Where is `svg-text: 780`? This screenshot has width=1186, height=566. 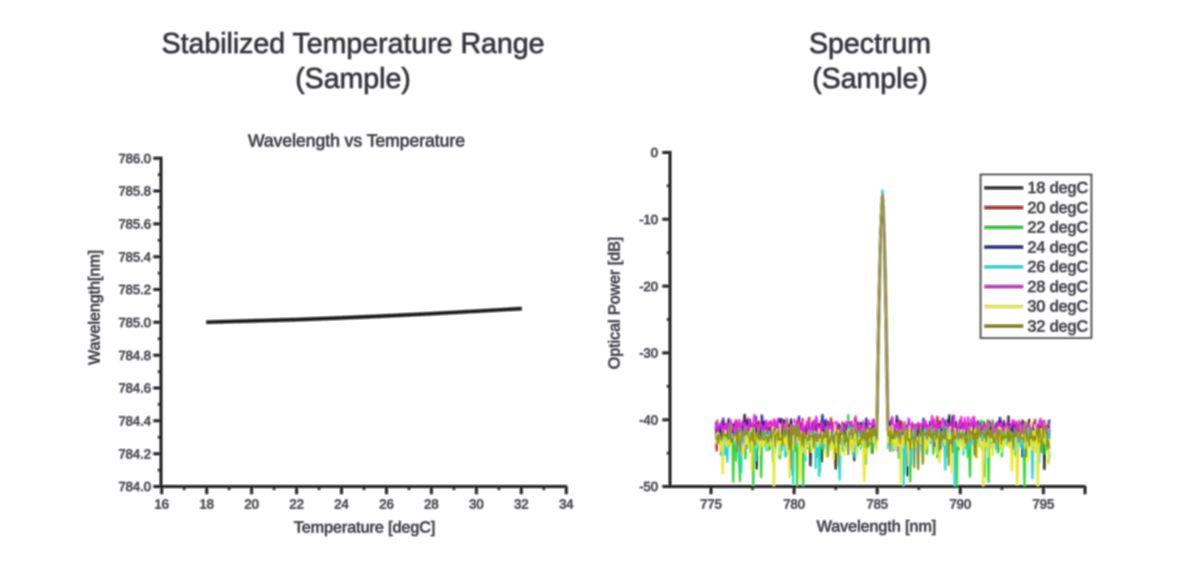
svg-text: 780 is located at coordinates (794, 504).